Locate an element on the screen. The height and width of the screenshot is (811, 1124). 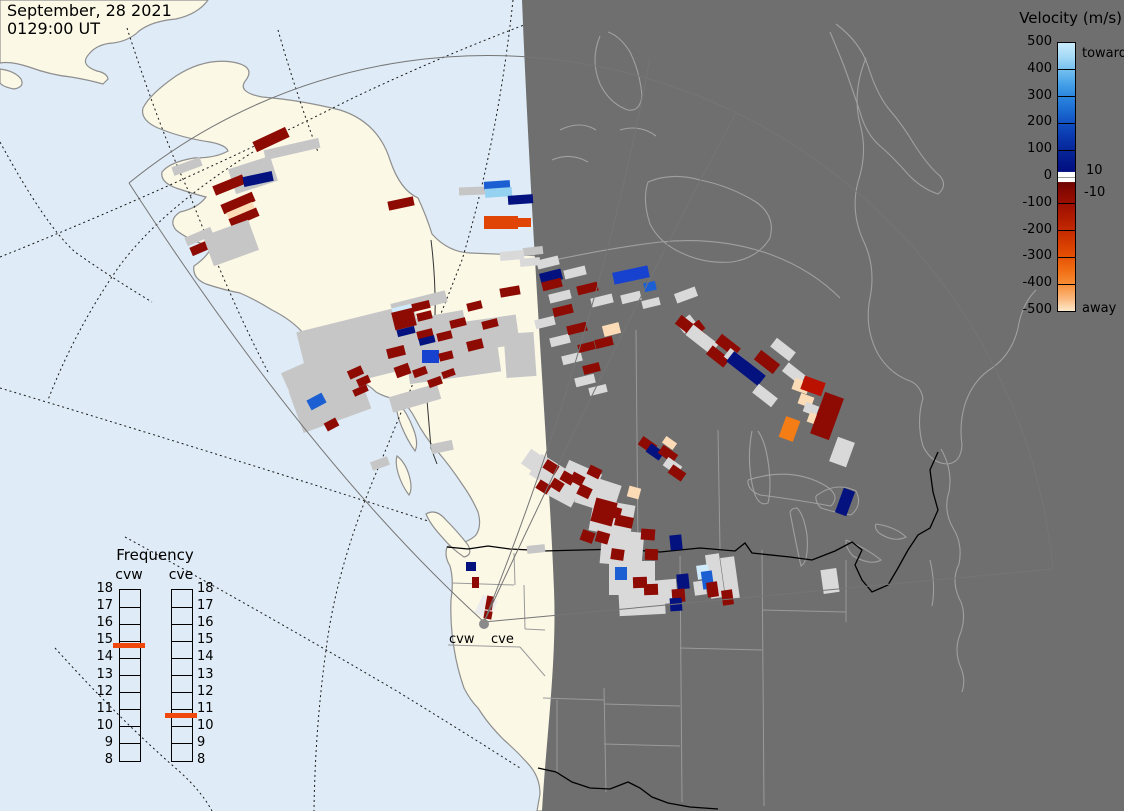
cve-fov-left-edge is located at coordinates (609, 368).